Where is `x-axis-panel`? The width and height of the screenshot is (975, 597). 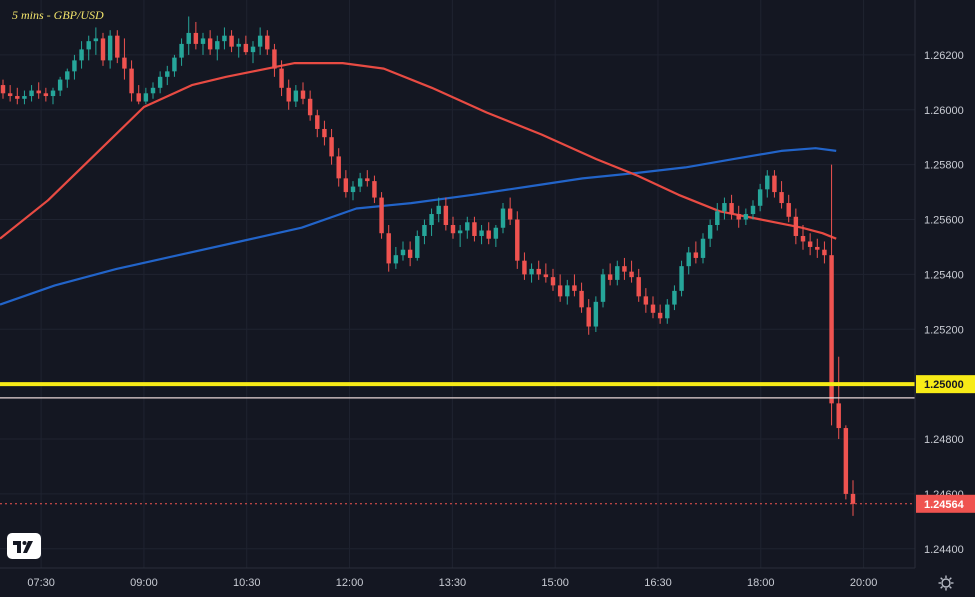 x-axis-panel is located at coordinates (457, 582).